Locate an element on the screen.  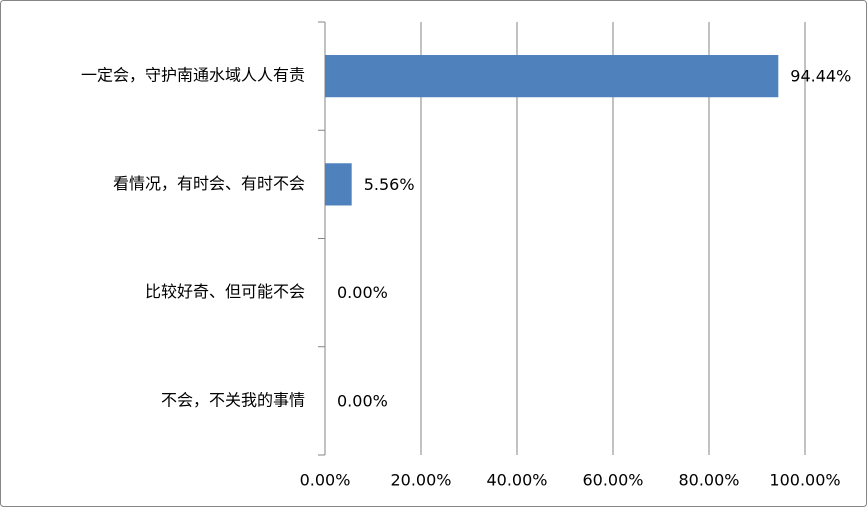
x-tick-label: 40.00% is located at coordinates (516, 480).